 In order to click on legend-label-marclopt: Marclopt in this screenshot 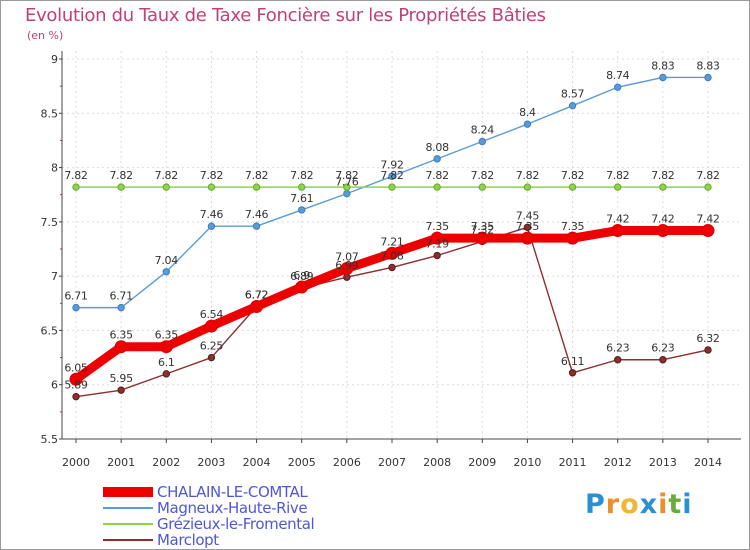, I will do `click(188, 540)`.